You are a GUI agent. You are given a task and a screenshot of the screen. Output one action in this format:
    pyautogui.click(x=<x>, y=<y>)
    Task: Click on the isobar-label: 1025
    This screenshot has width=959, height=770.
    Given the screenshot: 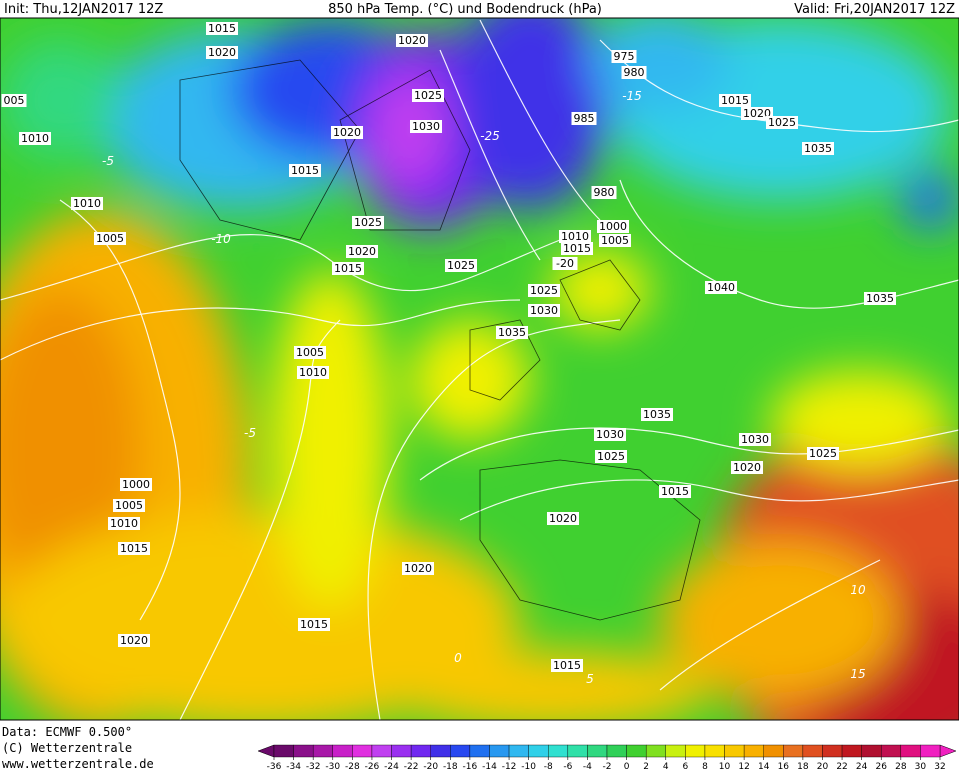 What is the action you would take?
    pyautogui.click(x=823, y=453)
    